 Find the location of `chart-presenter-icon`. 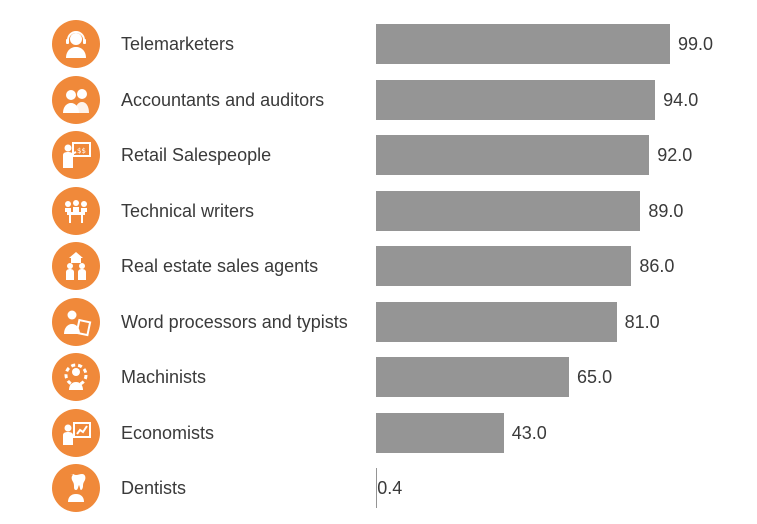

chart-presenter-icon is located at coordinates (76, 432).